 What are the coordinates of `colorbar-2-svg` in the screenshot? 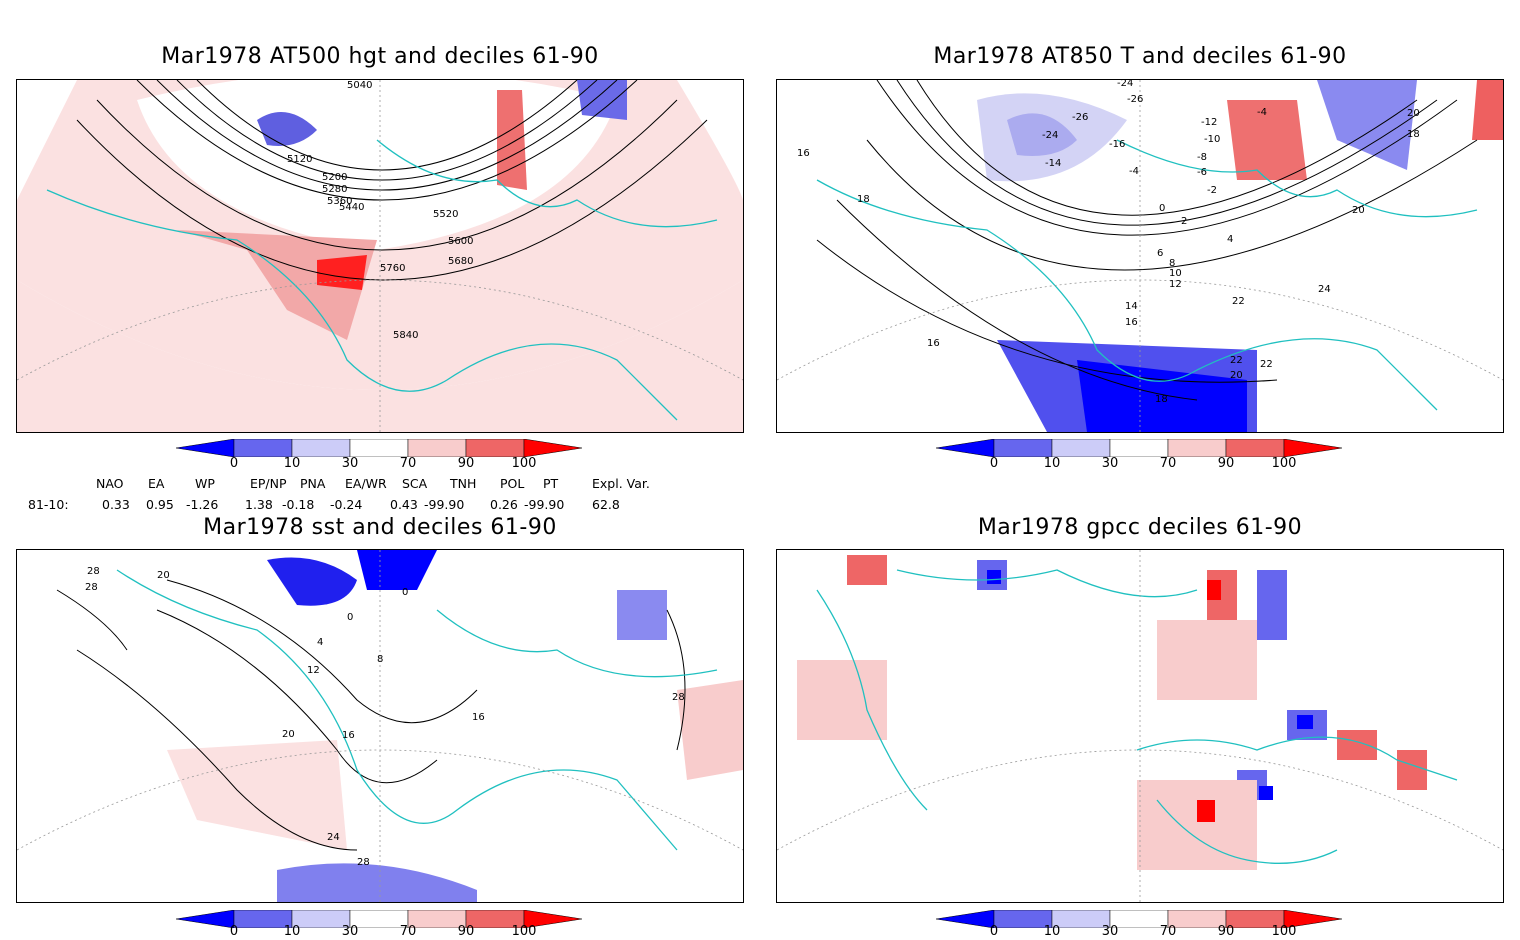 It's located at (1139, 448).